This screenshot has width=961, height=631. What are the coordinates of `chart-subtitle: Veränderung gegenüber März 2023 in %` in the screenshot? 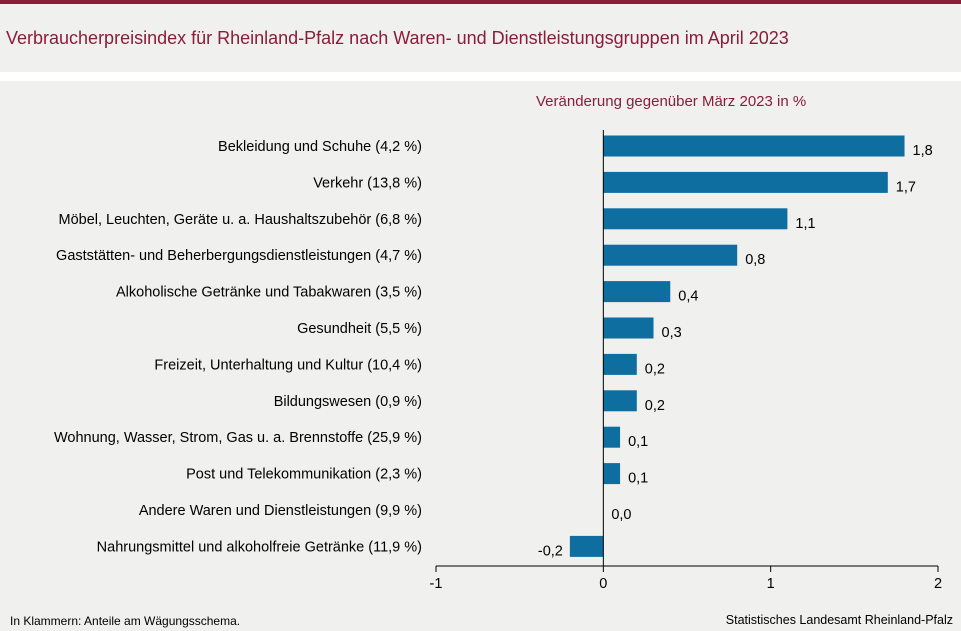 It's located at (671, 101).